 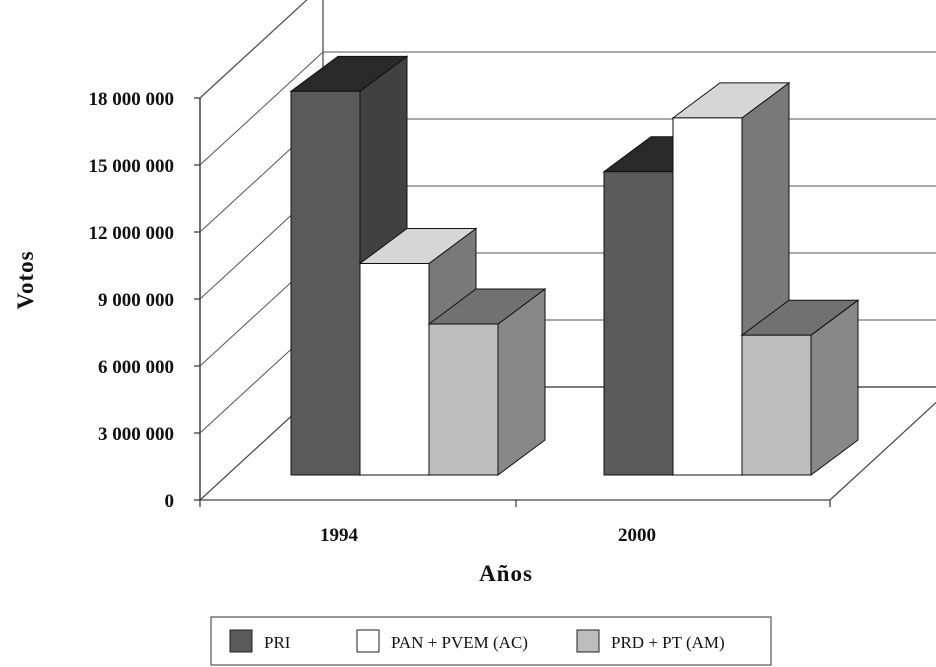 What do you see at coordinates (506, 573) in the screenshot?
I see `x-axis-title: Años` at bounding box center [506, 573].